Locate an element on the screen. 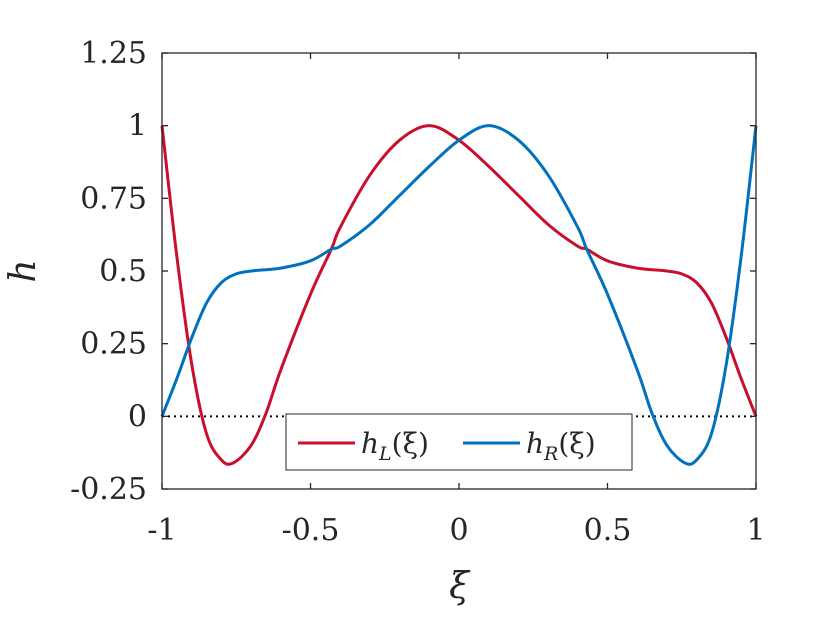 The width and height of the screenshot is (830, 623). y-tick-label: 0.5 is located at coordinates (123, 271).